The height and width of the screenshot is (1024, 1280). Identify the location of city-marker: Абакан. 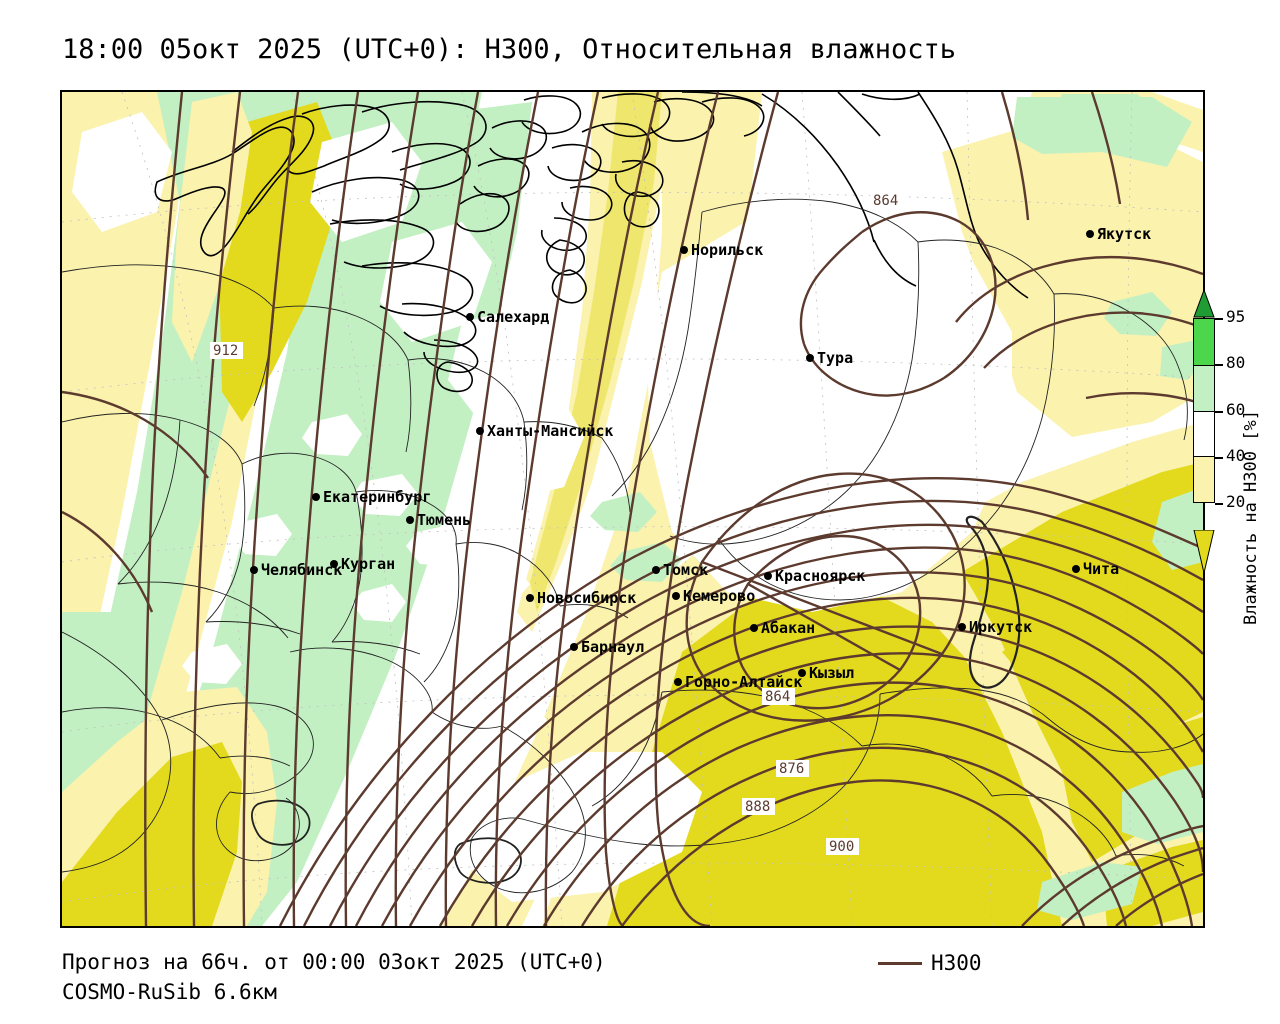
(782, 628).